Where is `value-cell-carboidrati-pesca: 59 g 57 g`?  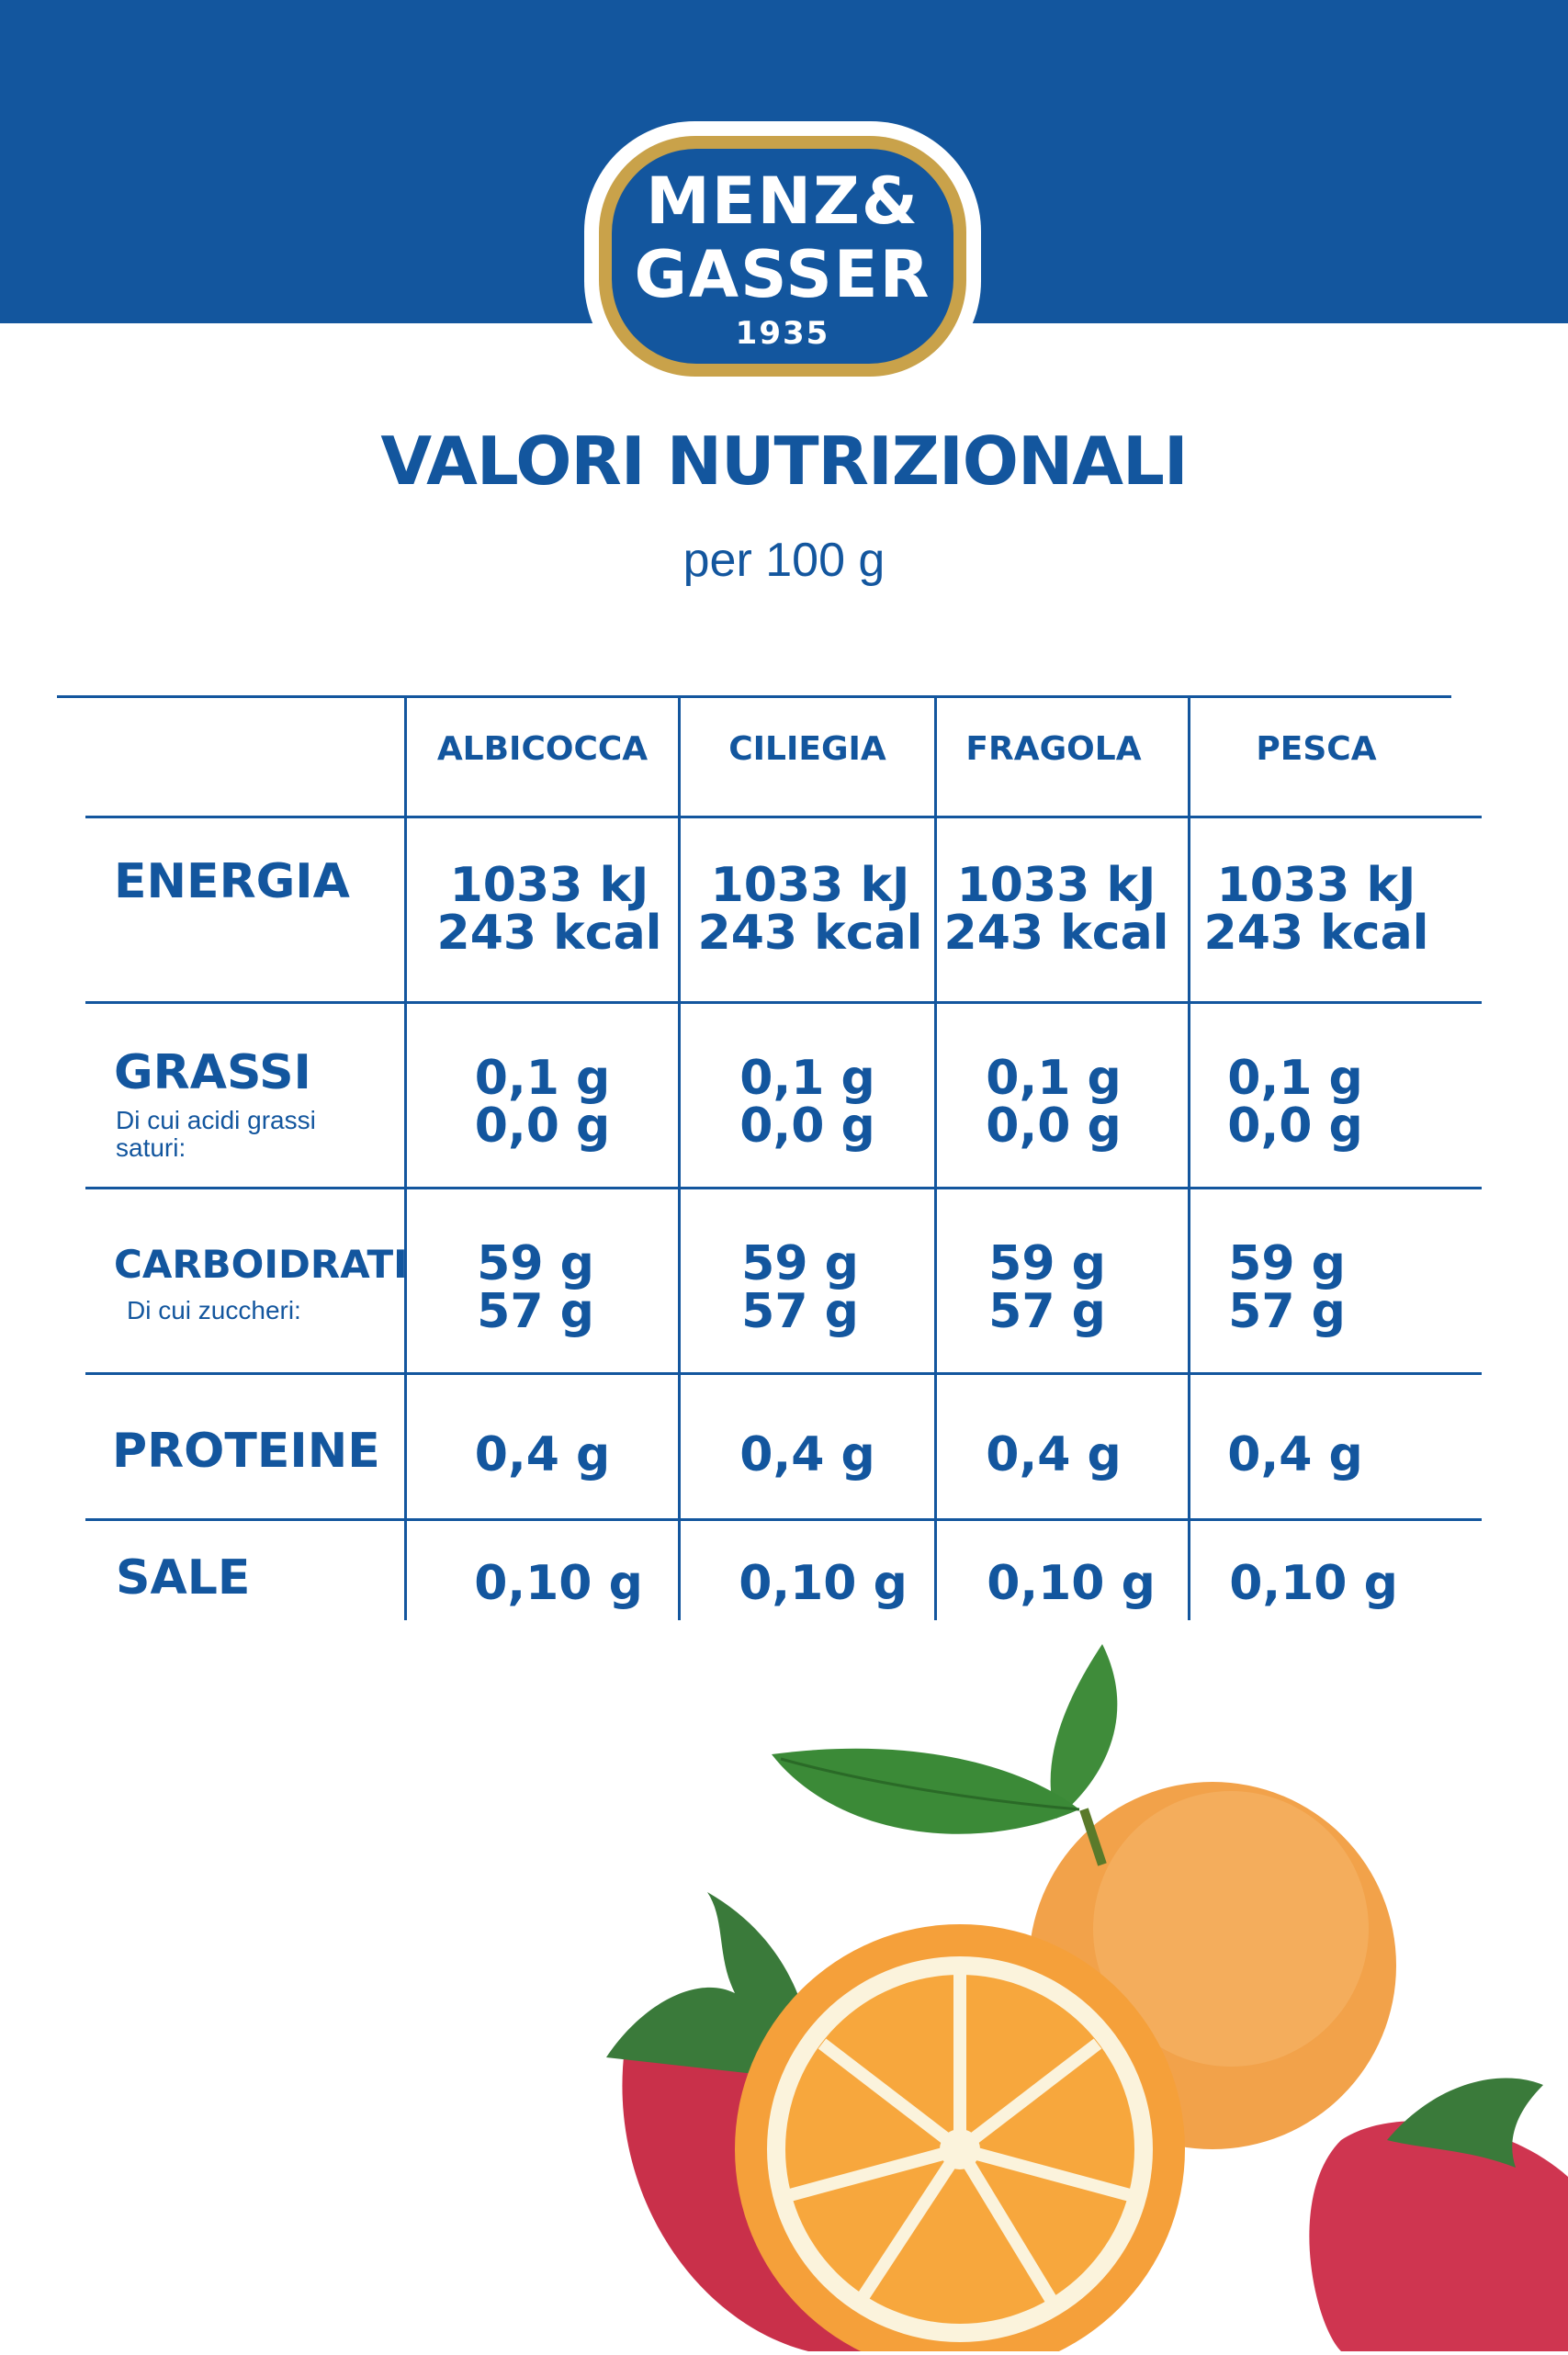 value-cell-carboidrati-pesca: 59 g 57 g is located at coordinates (1286, 1287).